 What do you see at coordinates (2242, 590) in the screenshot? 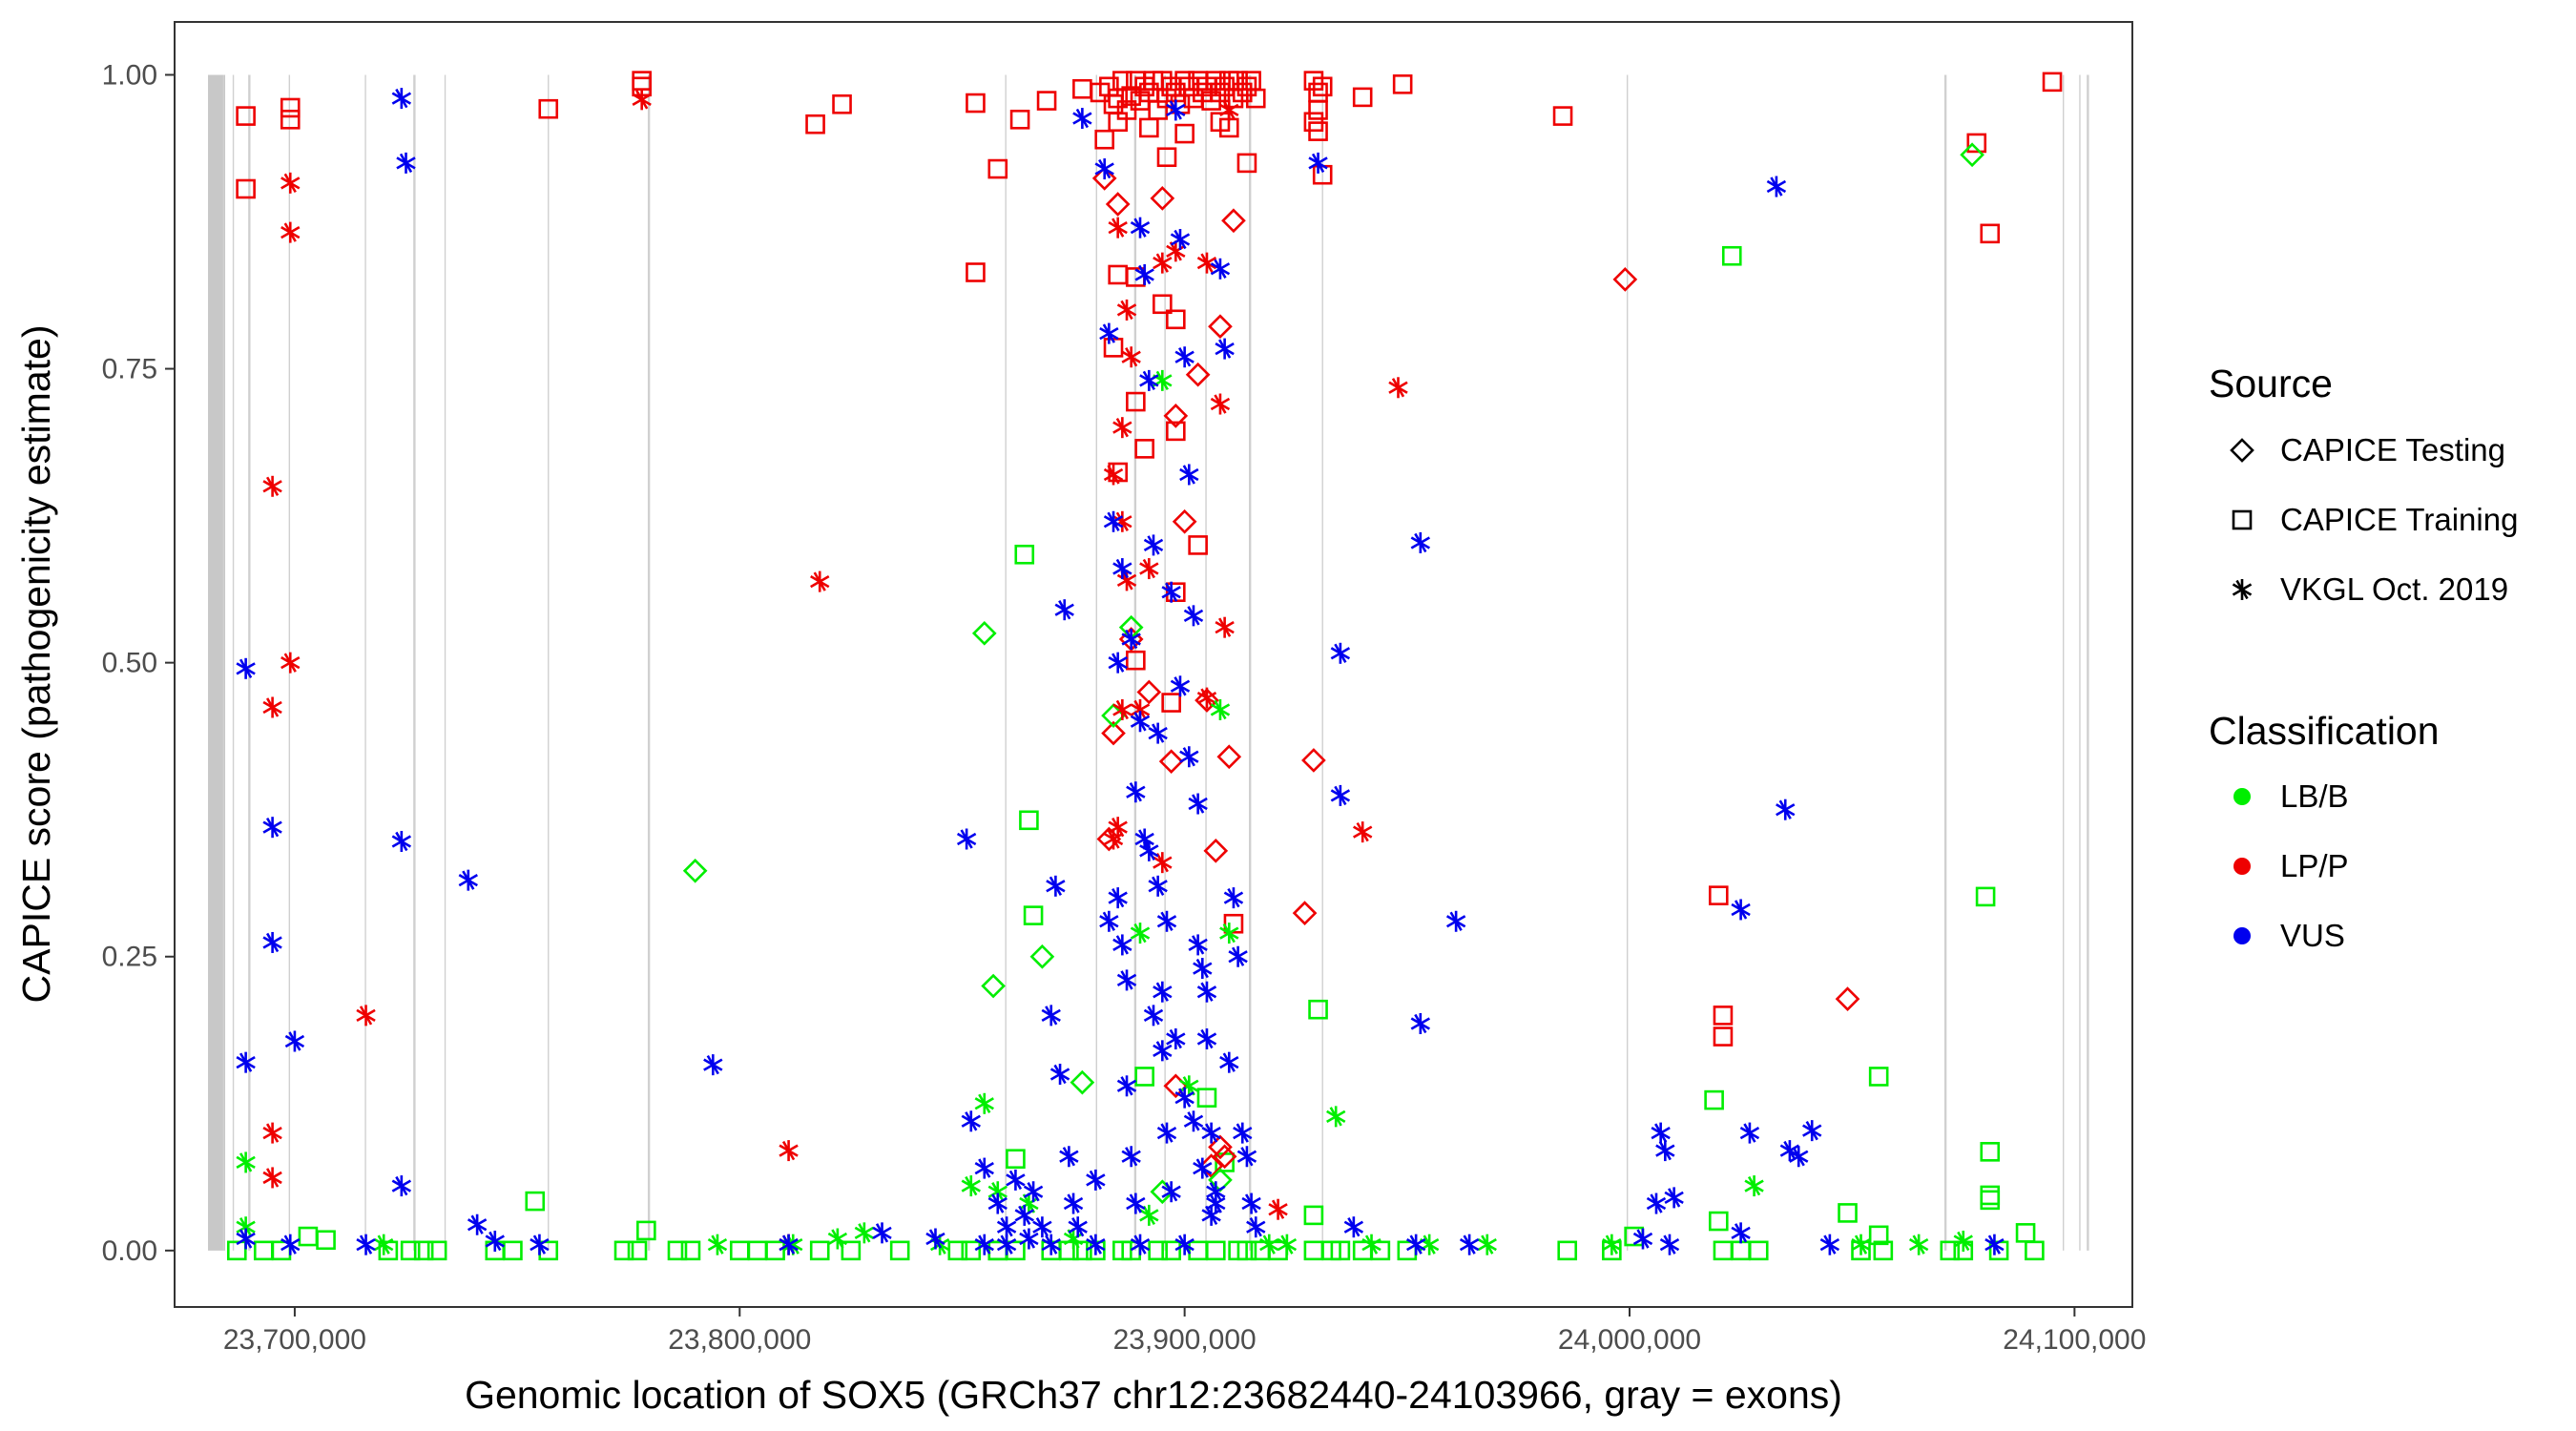
I see `legend-key-asterisk` at bounding box center [2242, 590].